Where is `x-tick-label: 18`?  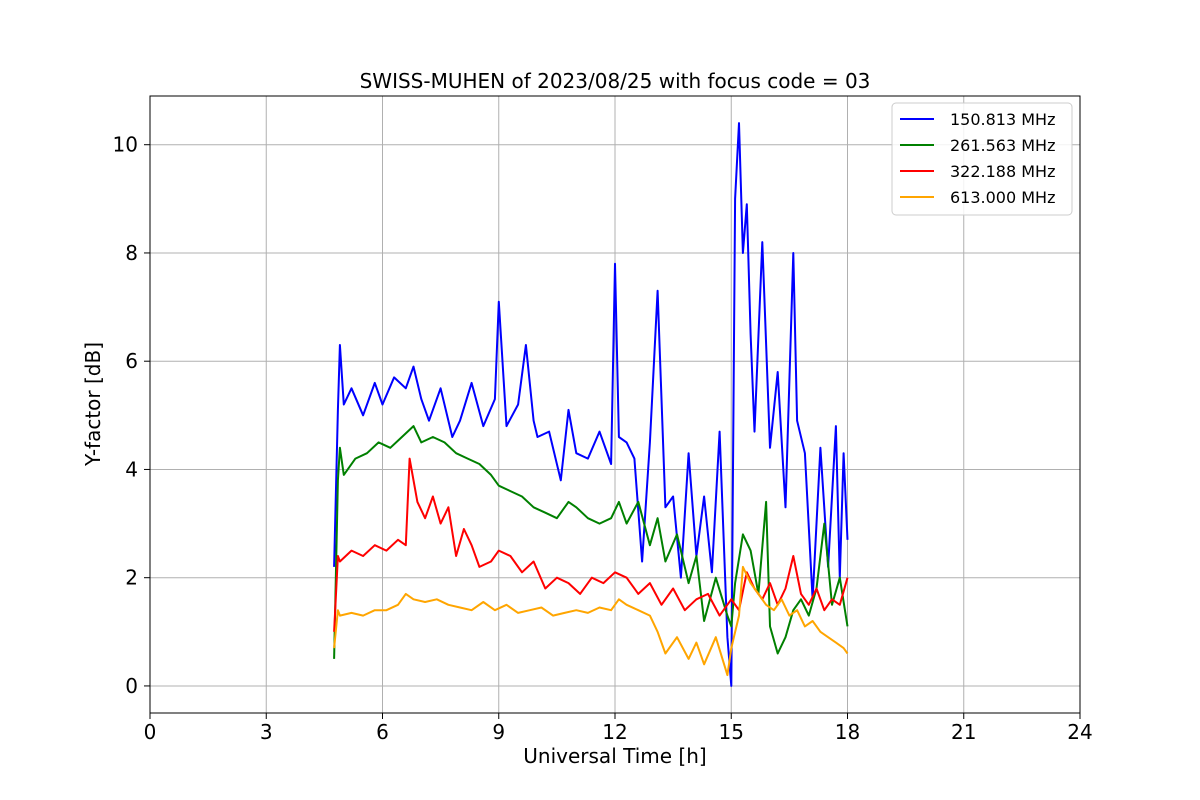
x-tick-label: 18 is located at coordinates (847, 732).